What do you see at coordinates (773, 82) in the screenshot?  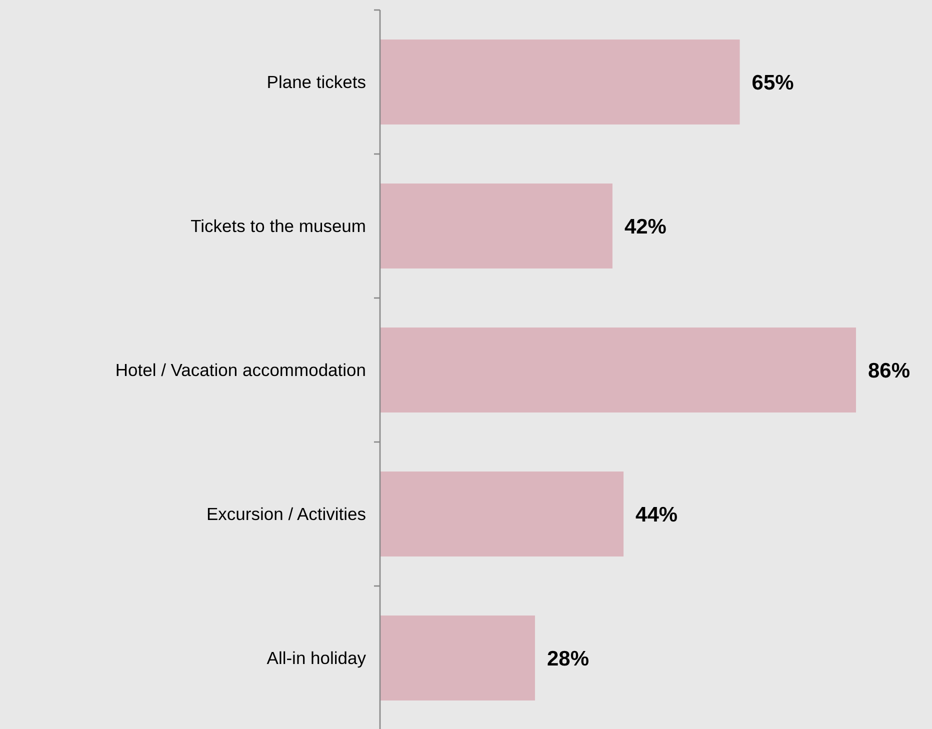 I see `data-label: 65%` at bounding box center [773, 82].